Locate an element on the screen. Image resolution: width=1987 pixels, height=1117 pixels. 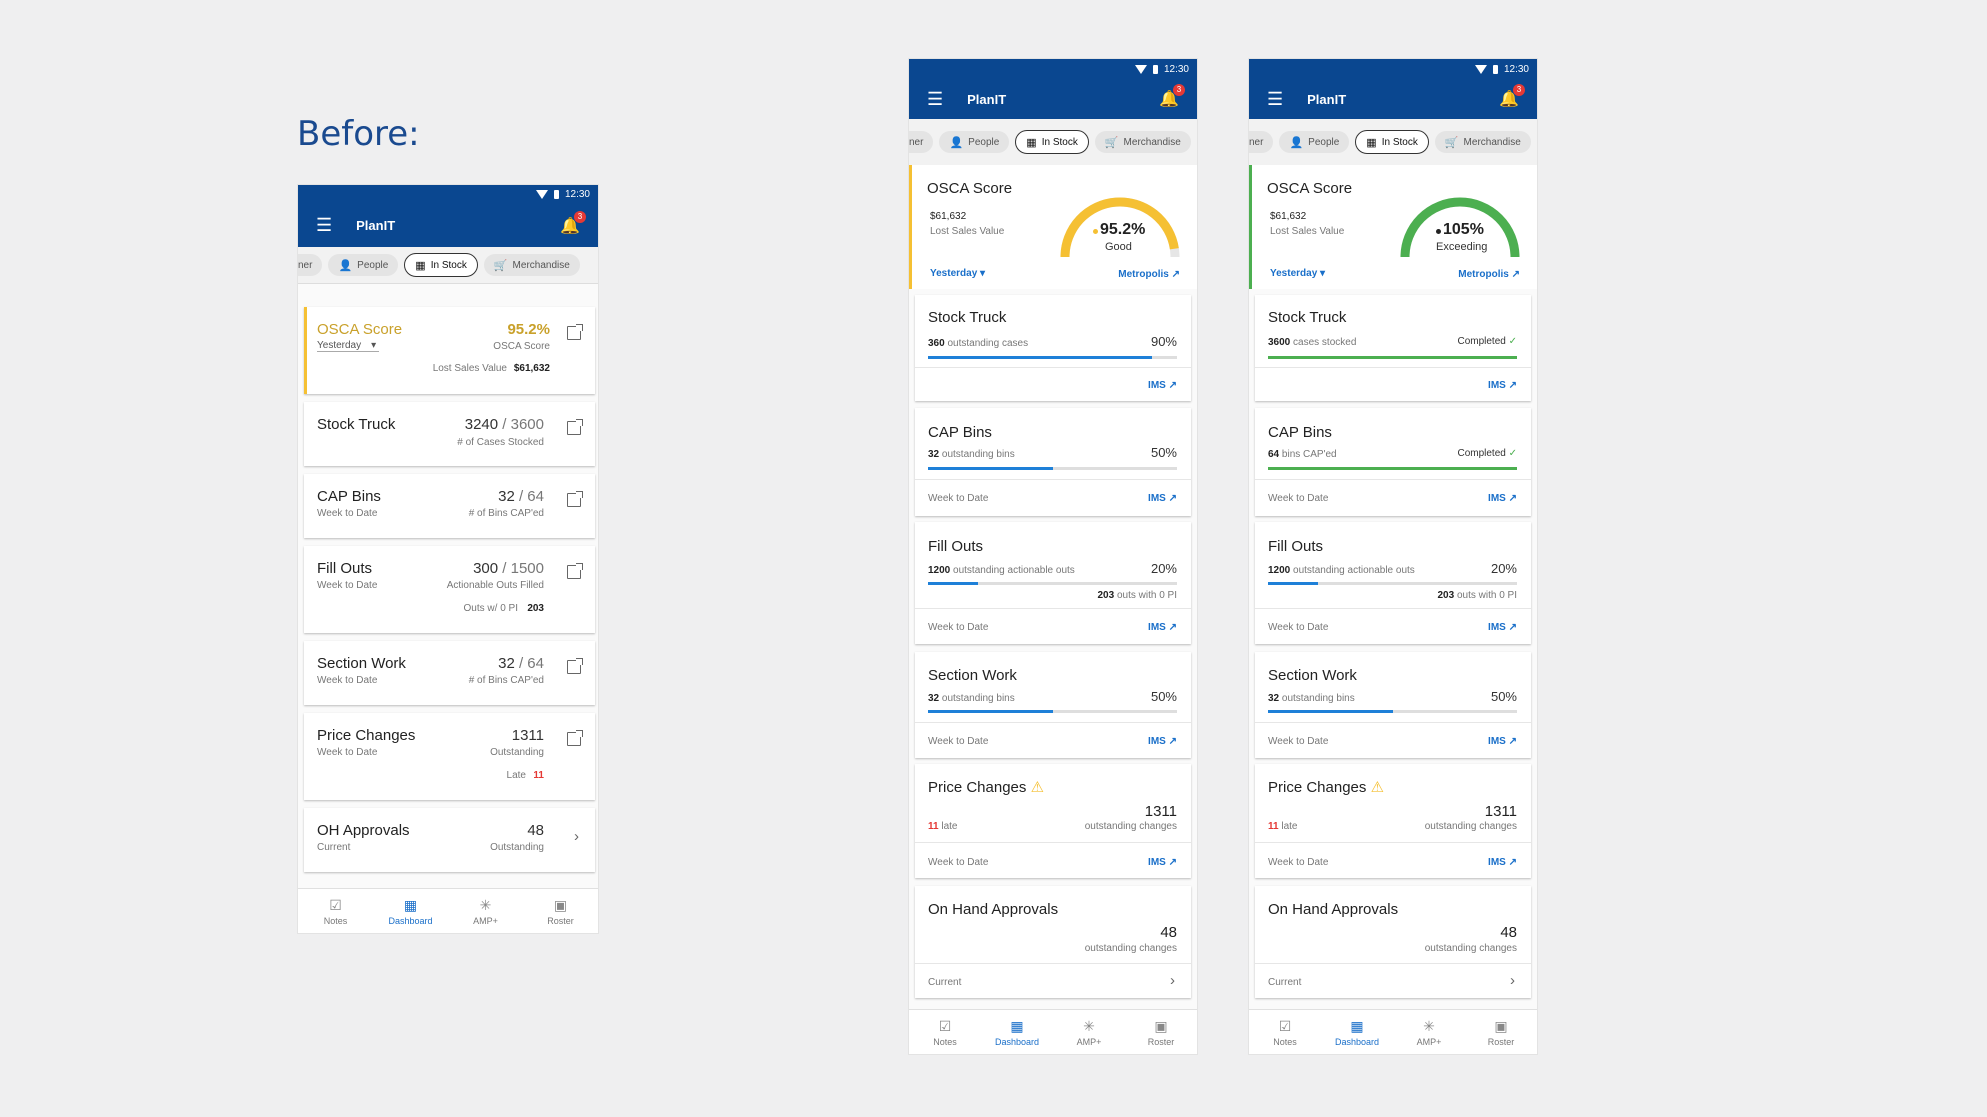
oh-approvals-card: OH Approvals Current 48 Outstanding › is located at coordinates (449, 840).